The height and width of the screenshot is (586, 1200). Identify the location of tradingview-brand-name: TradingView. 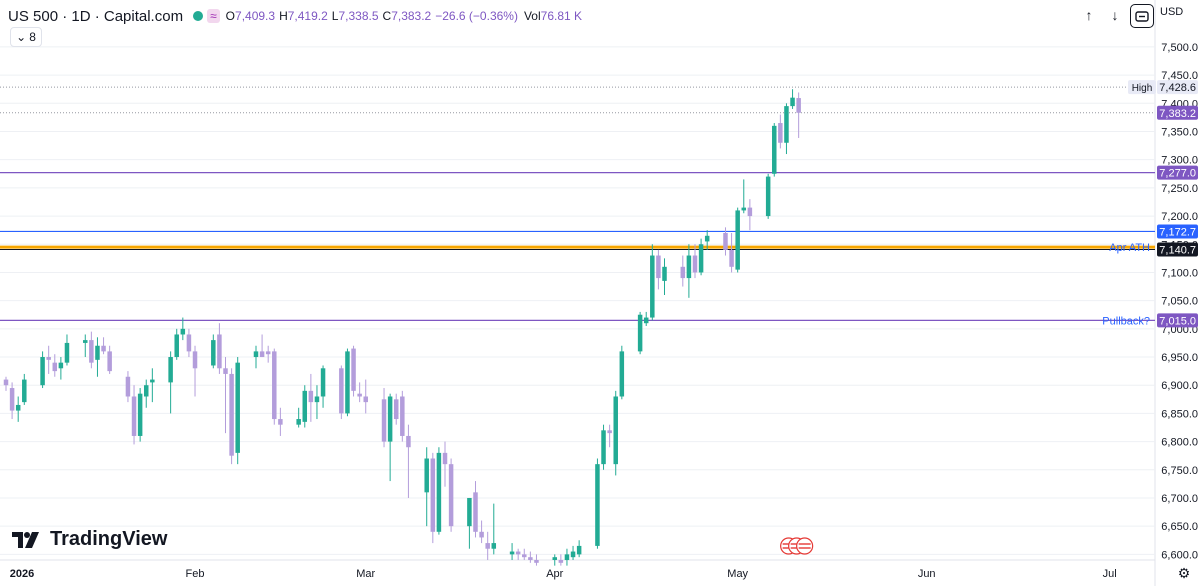
(109, 539).